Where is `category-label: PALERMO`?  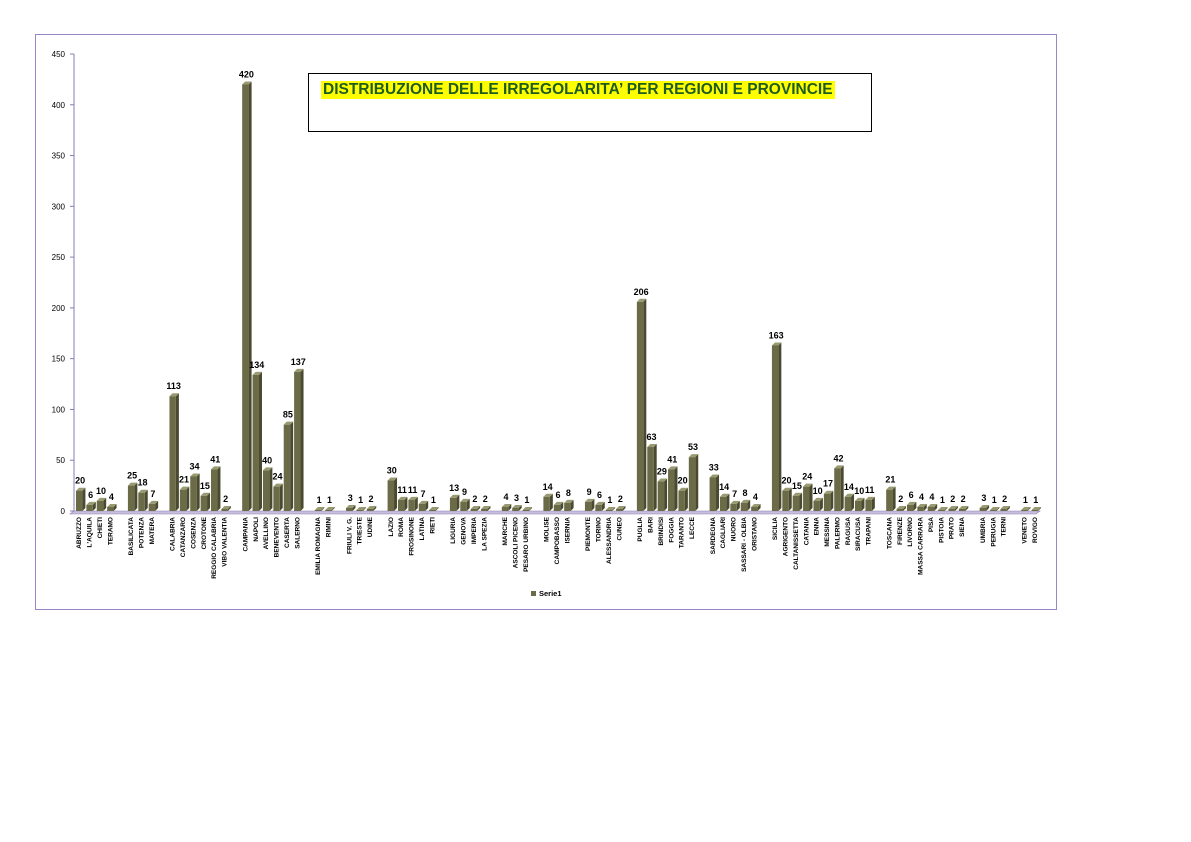 category-label: PALERMO is located at coordinates (837, 533).